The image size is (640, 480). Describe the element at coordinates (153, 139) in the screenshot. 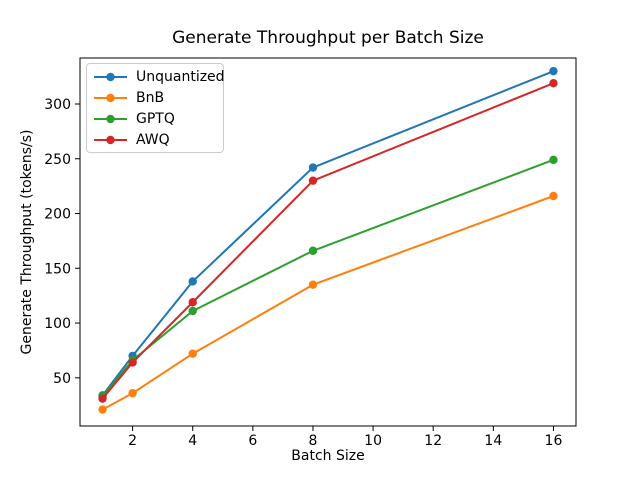

I see `legend-label: AWQ` at that location.